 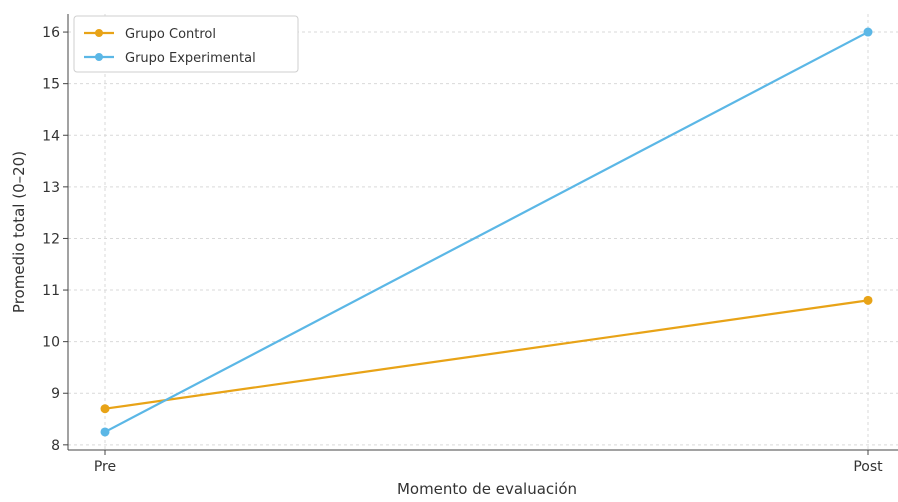 I want to click on x-axis-label: Momento de evaluación, so click(x=487, y=489).